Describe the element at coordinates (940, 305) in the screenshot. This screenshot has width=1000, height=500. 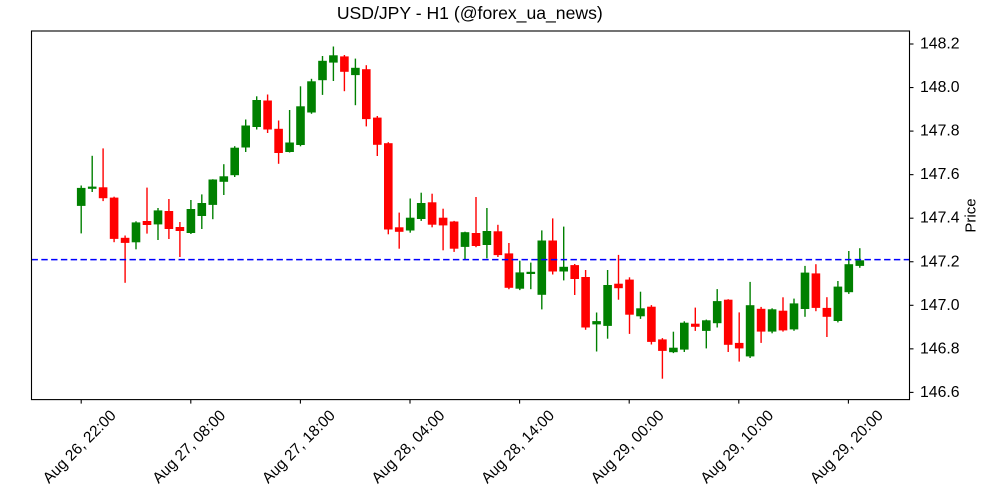
I see `svg-text: 147.0` at that location.